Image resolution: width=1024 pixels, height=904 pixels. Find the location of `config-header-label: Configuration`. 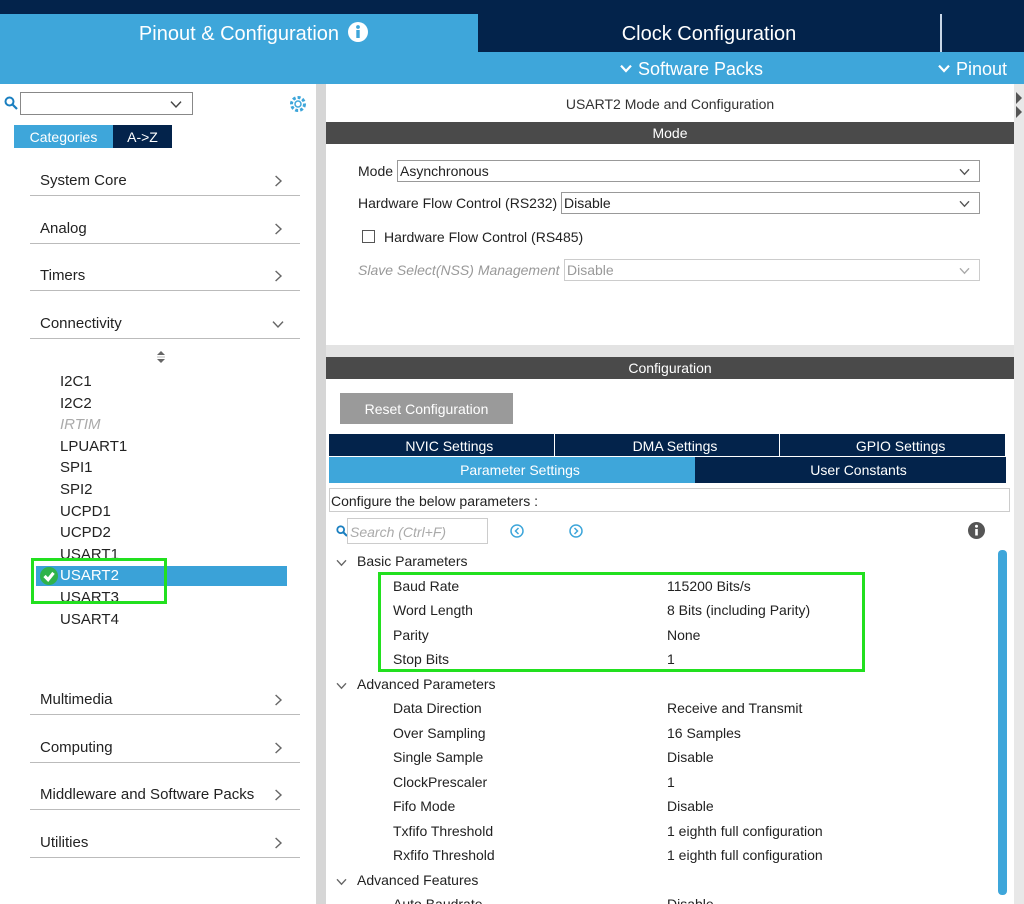

config-header-label: Configuration is located at coordinates (670, 368).